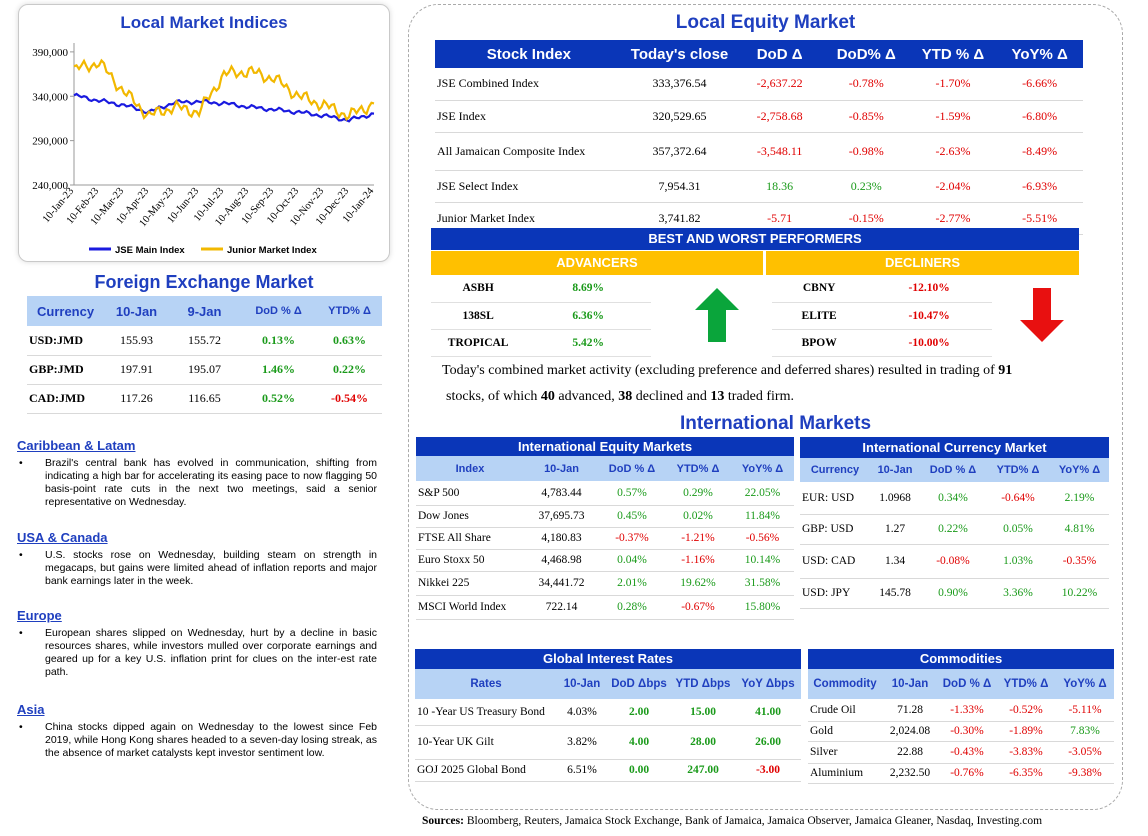 The width and height of the screenshot is (1148, 836). Describe the element at coordinates (768, 742) in the screenshot. I see `cell: 26.00` at that location.